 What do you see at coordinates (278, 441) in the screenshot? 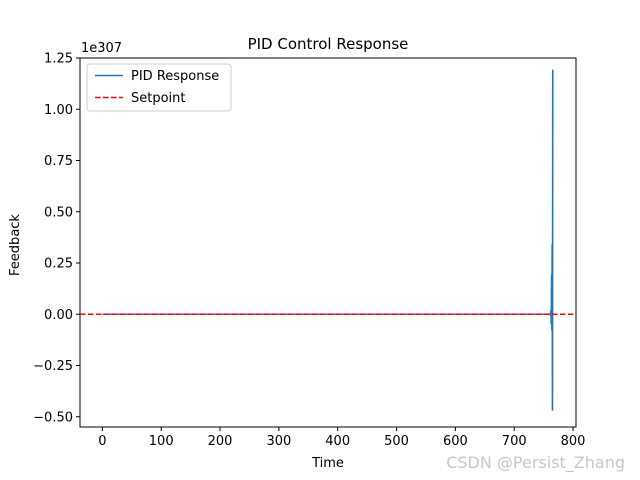
I see `x-tick-label: 300` at bounding box center [278, 441].